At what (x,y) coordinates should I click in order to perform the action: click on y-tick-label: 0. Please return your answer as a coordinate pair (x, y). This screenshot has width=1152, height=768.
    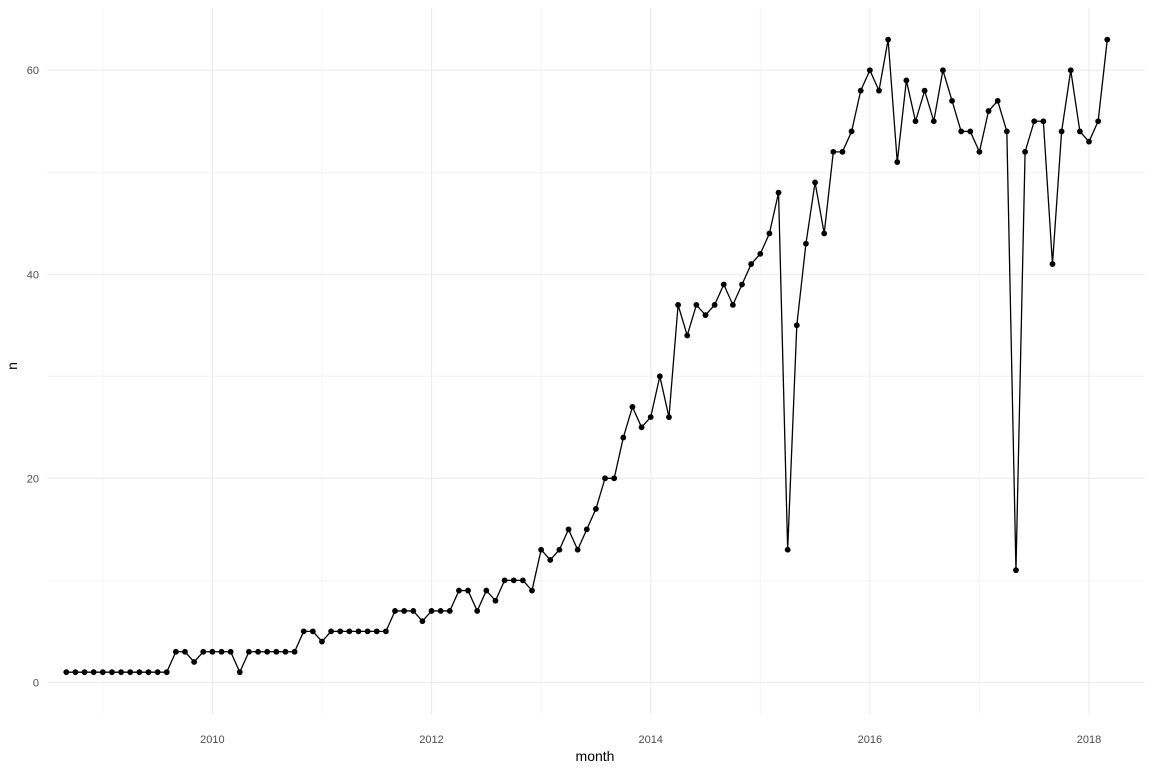
    Looking at the image, I should click on (36, 683).